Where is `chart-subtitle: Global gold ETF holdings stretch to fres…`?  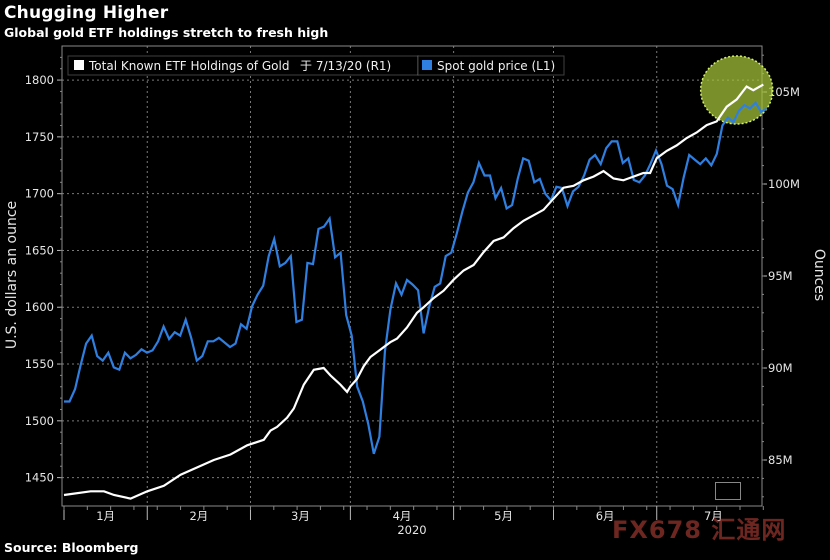 chart-subtitle: Global gold ETF holdings stretch to fres… is located at coordinates (166, 32).